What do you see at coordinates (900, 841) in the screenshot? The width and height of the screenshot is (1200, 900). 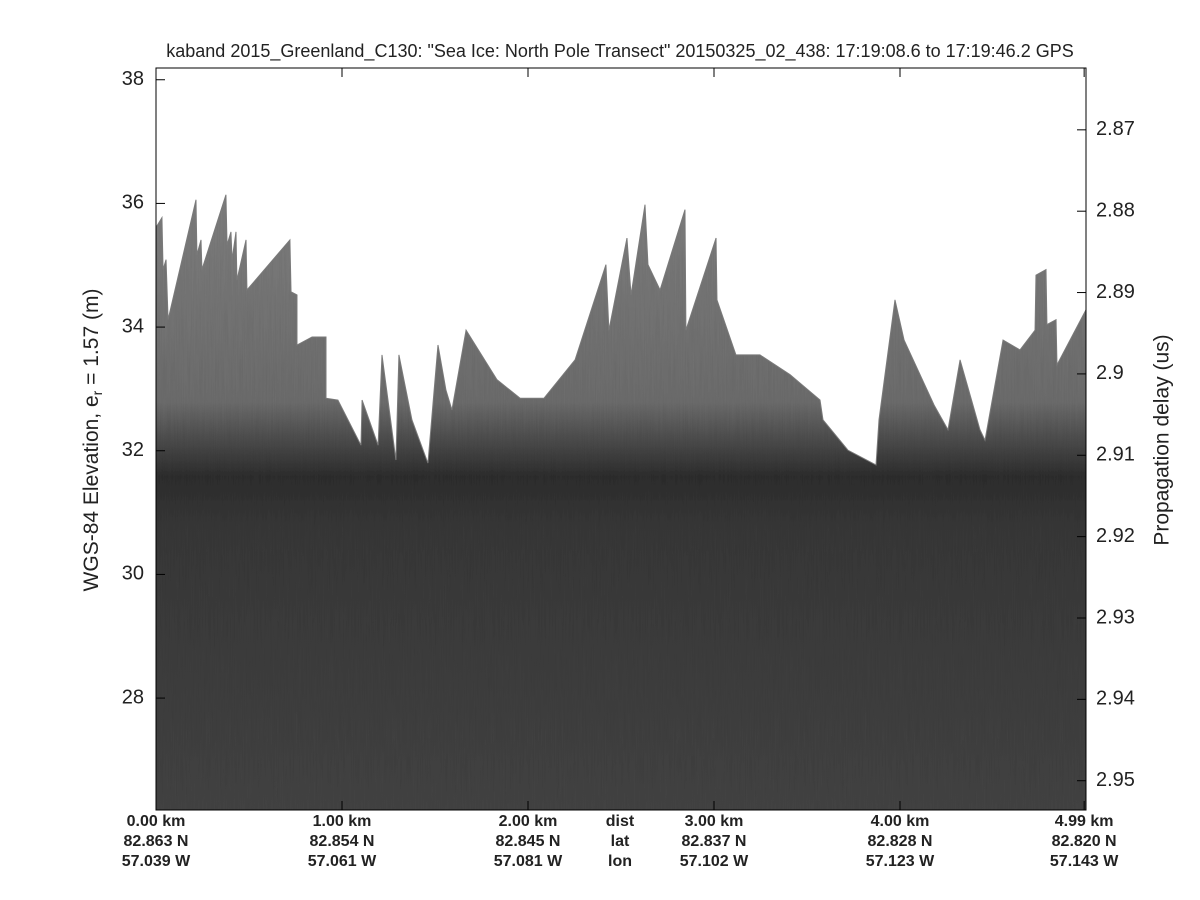 I see `lat-label: 82.828 N` at bounding box center [900, 841].